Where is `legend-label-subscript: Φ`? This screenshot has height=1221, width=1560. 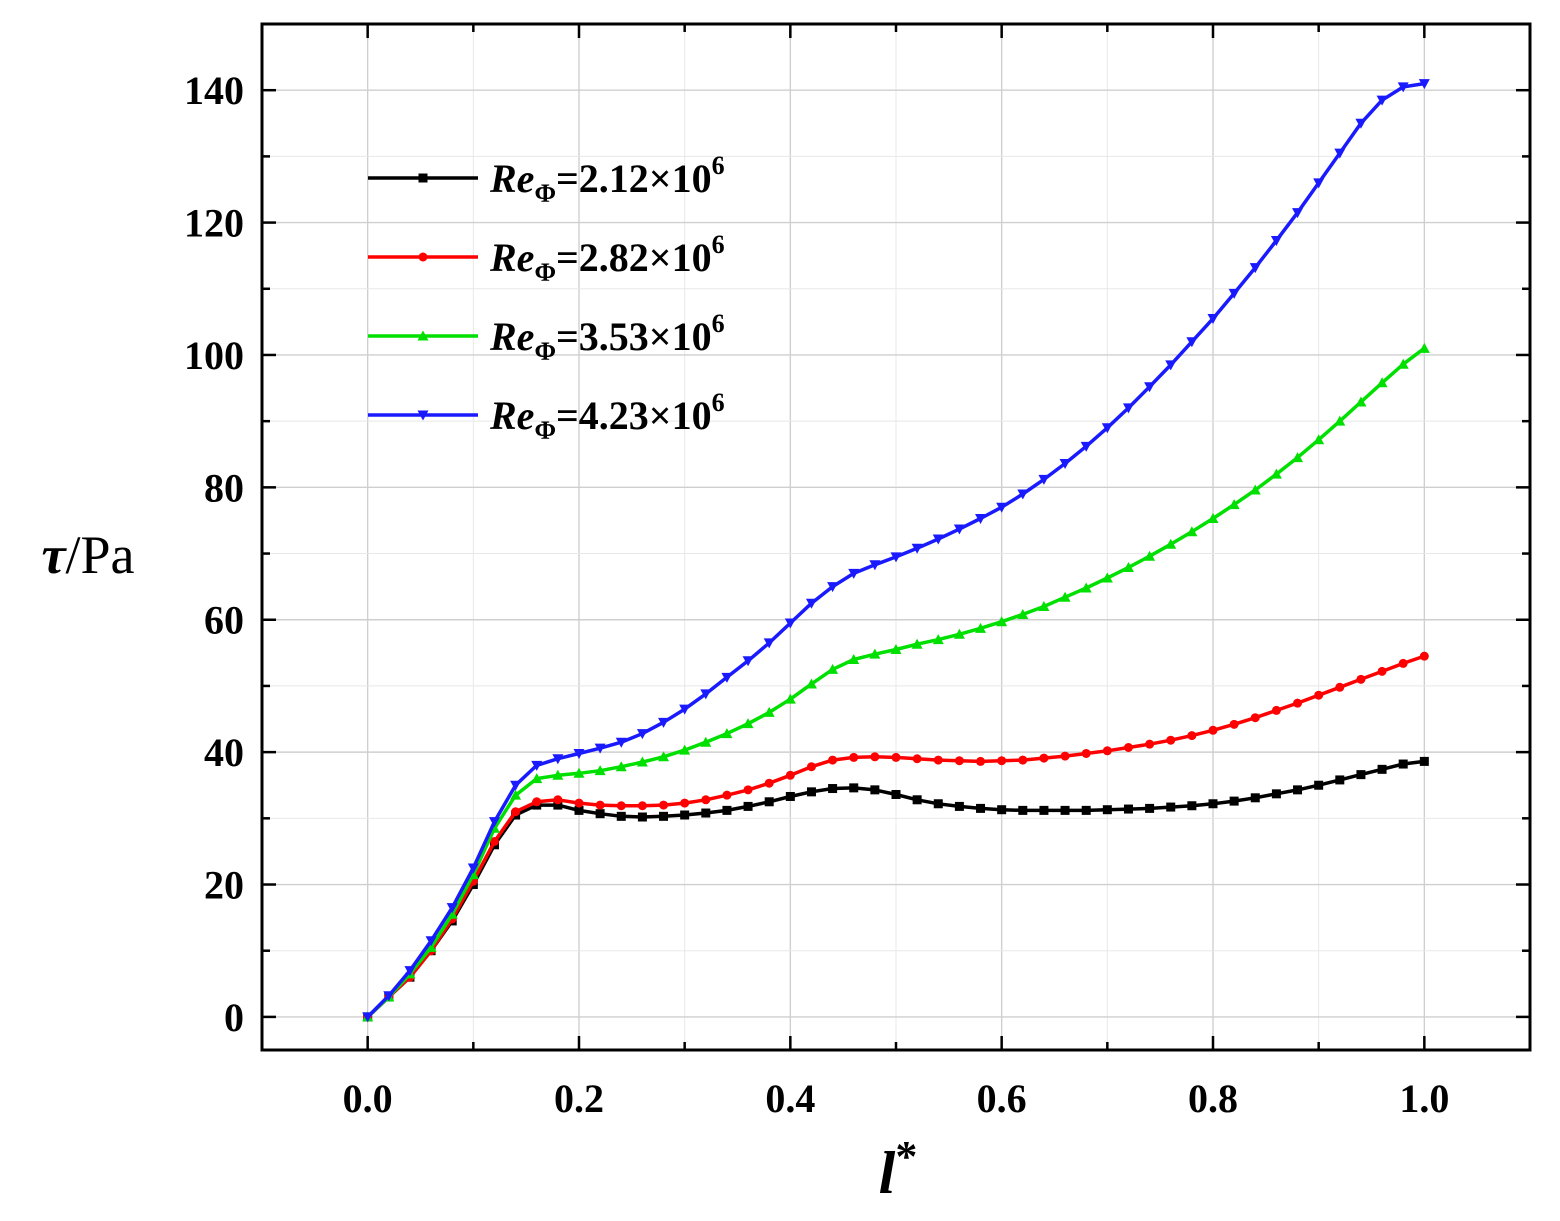
legend-label-subscript: Φ is located at coordinates (545, 430).